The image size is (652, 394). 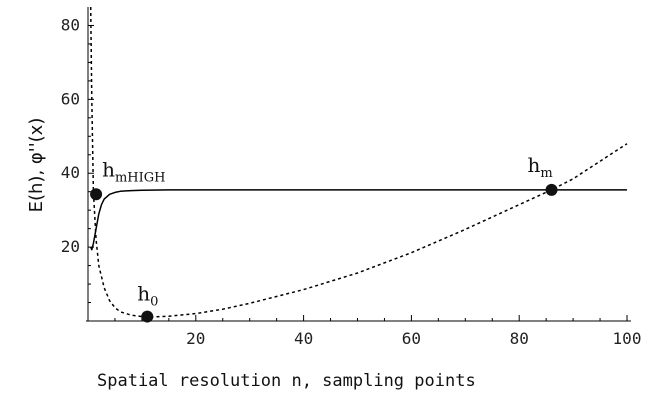 What do you see at coordinates (147, 296) in the screenshot?
I see `point-label: h0` at bounding box center [147, 296].